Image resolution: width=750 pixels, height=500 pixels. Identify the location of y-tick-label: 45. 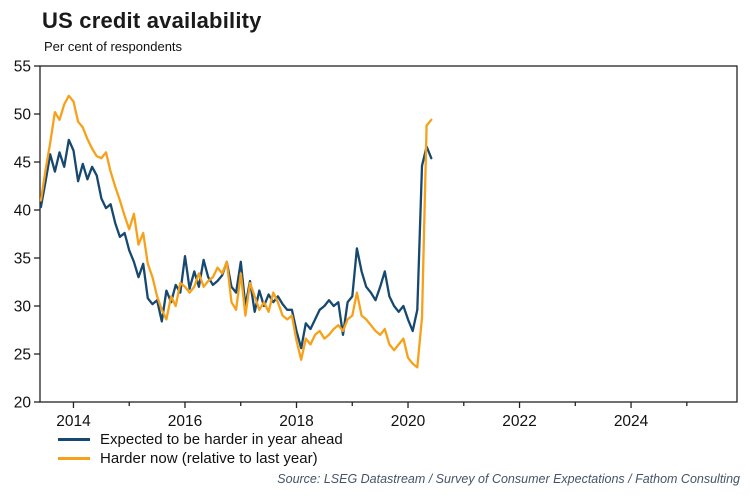
(22, 163).